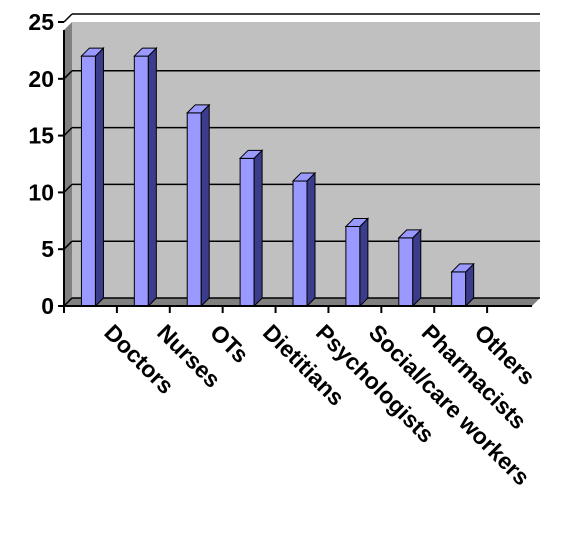  Describe the element at coordinates (41, 192) in the screenshot. I see `y-tick-label-10: 10` at that location.